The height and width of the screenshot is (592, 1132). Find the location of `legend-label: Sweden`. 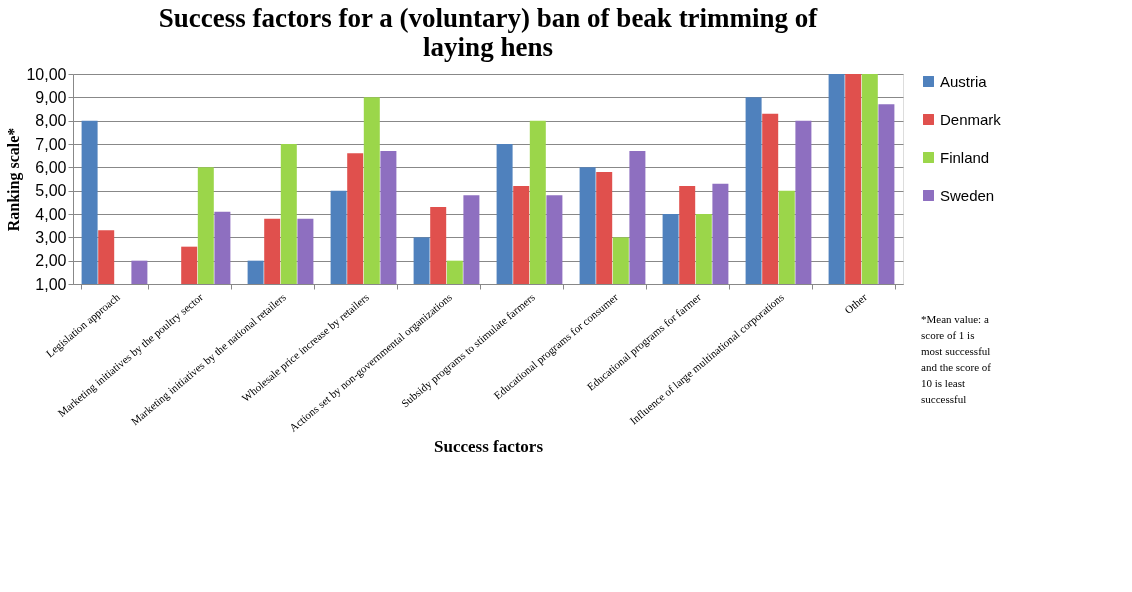

legend-label: Sweden is located at coordinates (967, 195).